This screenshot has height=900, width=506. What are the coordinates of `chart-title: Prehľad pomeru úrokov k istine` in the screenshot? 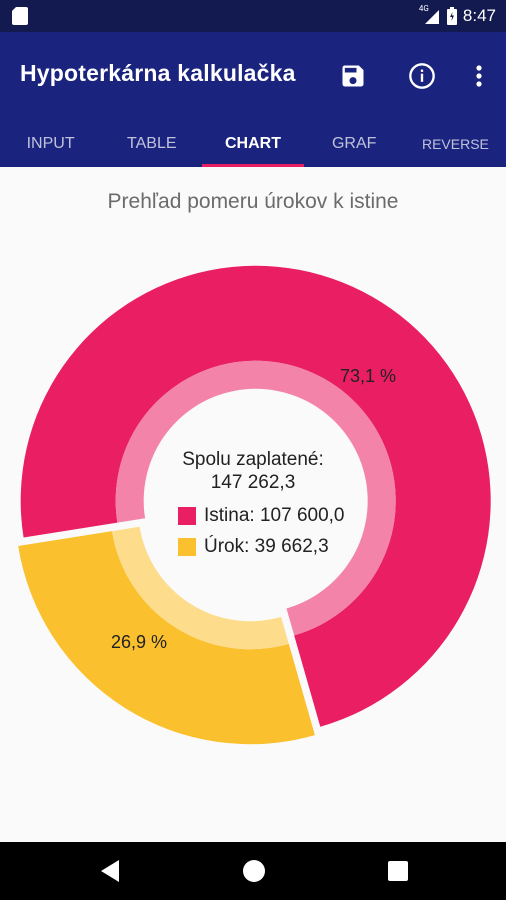 It's located at (253, 201).